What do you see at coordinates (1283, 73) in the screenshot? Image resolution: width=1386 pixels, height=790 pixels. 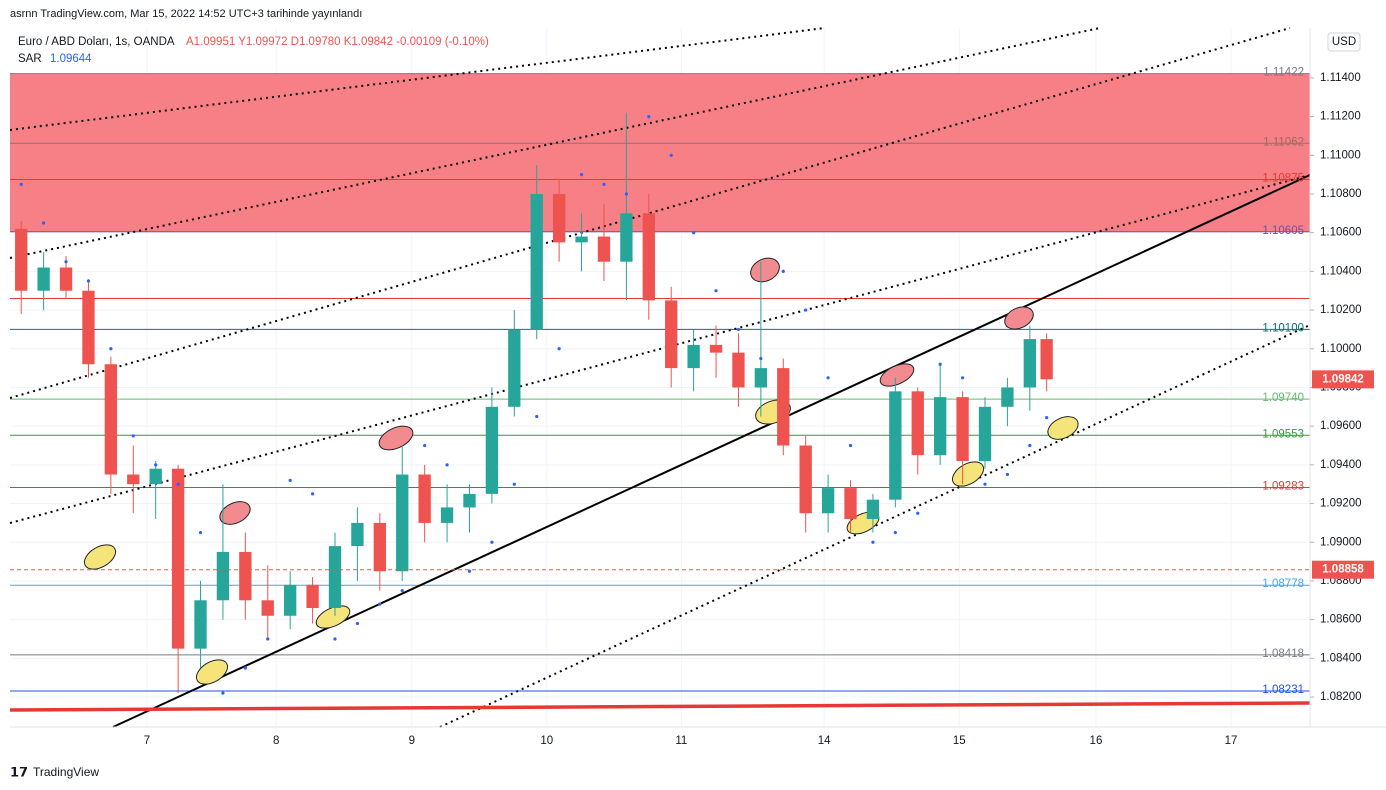 I see `level-label: 1.11422` at bounding box center [1283, 73].